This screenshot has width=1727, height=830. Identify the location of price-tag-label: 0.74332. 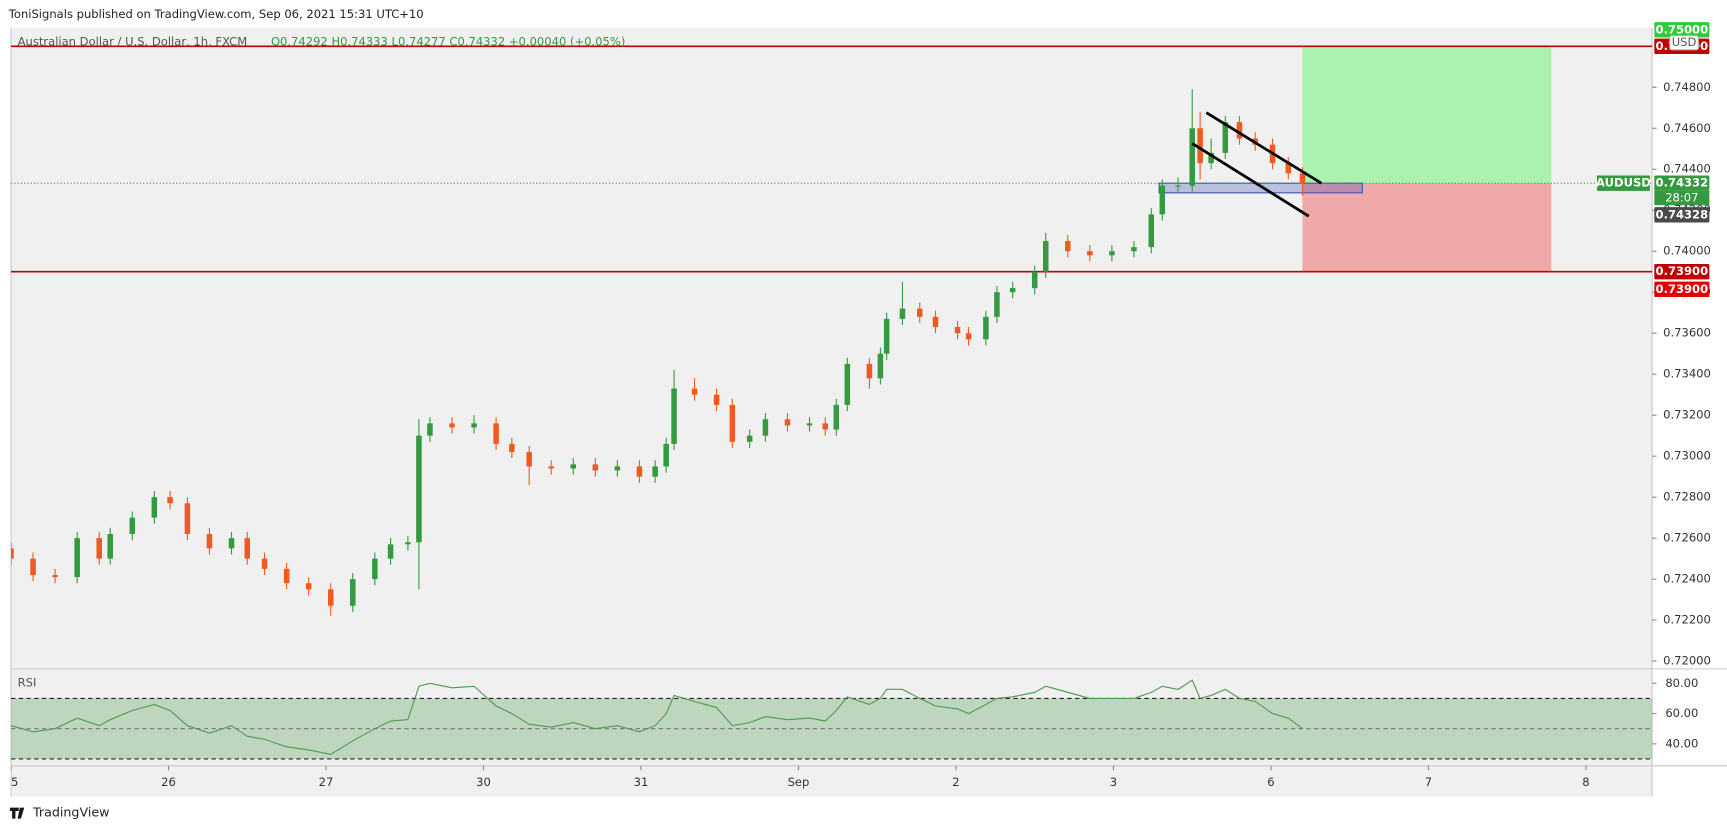
(1682, 183).